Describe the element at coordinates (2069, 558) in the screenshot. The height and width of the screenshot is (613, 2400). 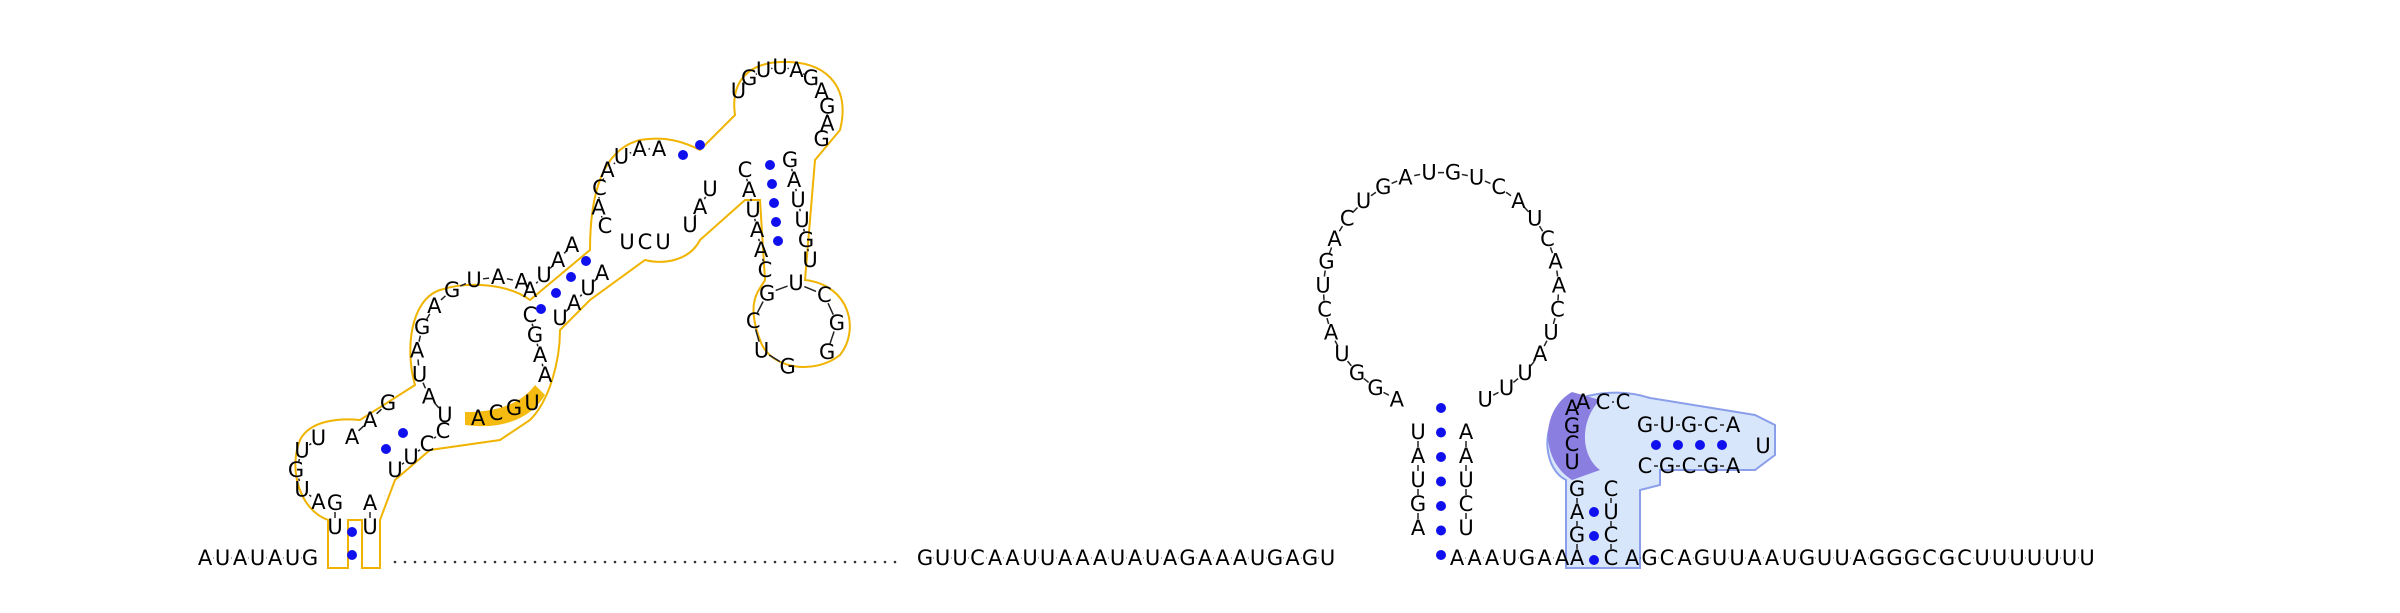
I see `three-prime-tail-nucleotide: U` at that location.